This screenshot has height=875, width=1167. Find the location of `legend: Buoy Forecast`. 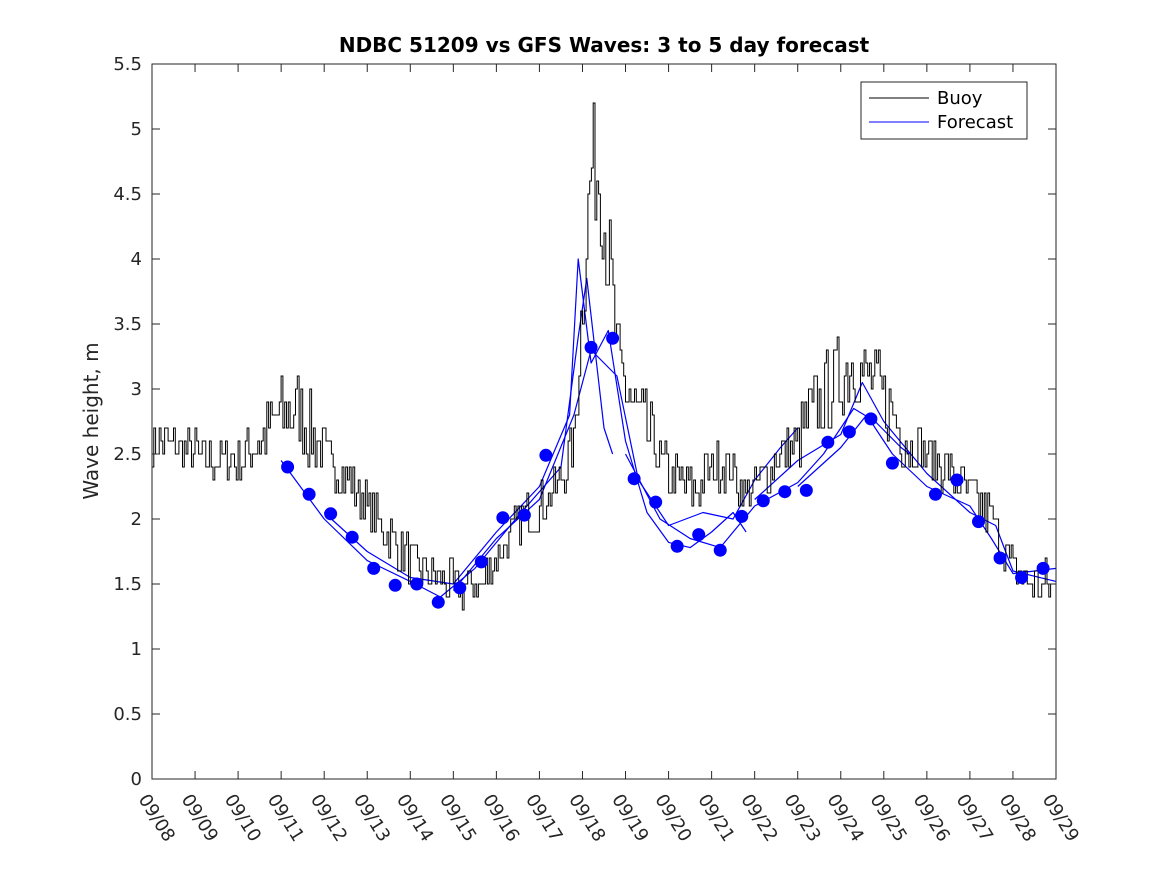

legend: Buoy Forecast is located at coordinates (944, 110).